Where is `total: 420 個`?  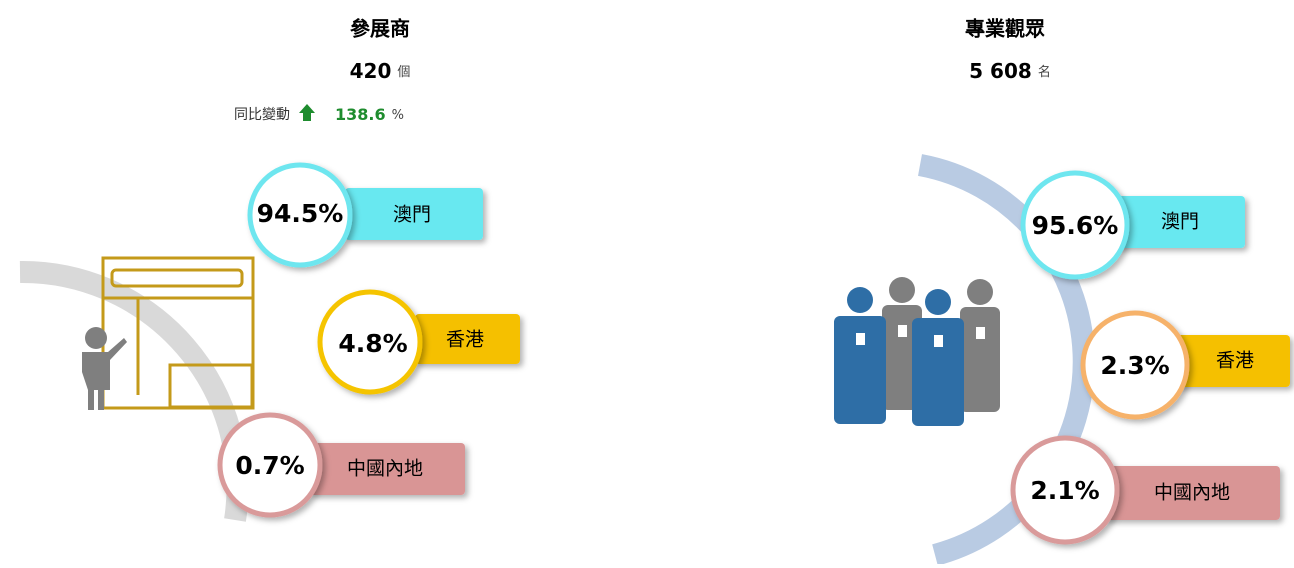
total: 420 個 is located at coordinates (380, 71).